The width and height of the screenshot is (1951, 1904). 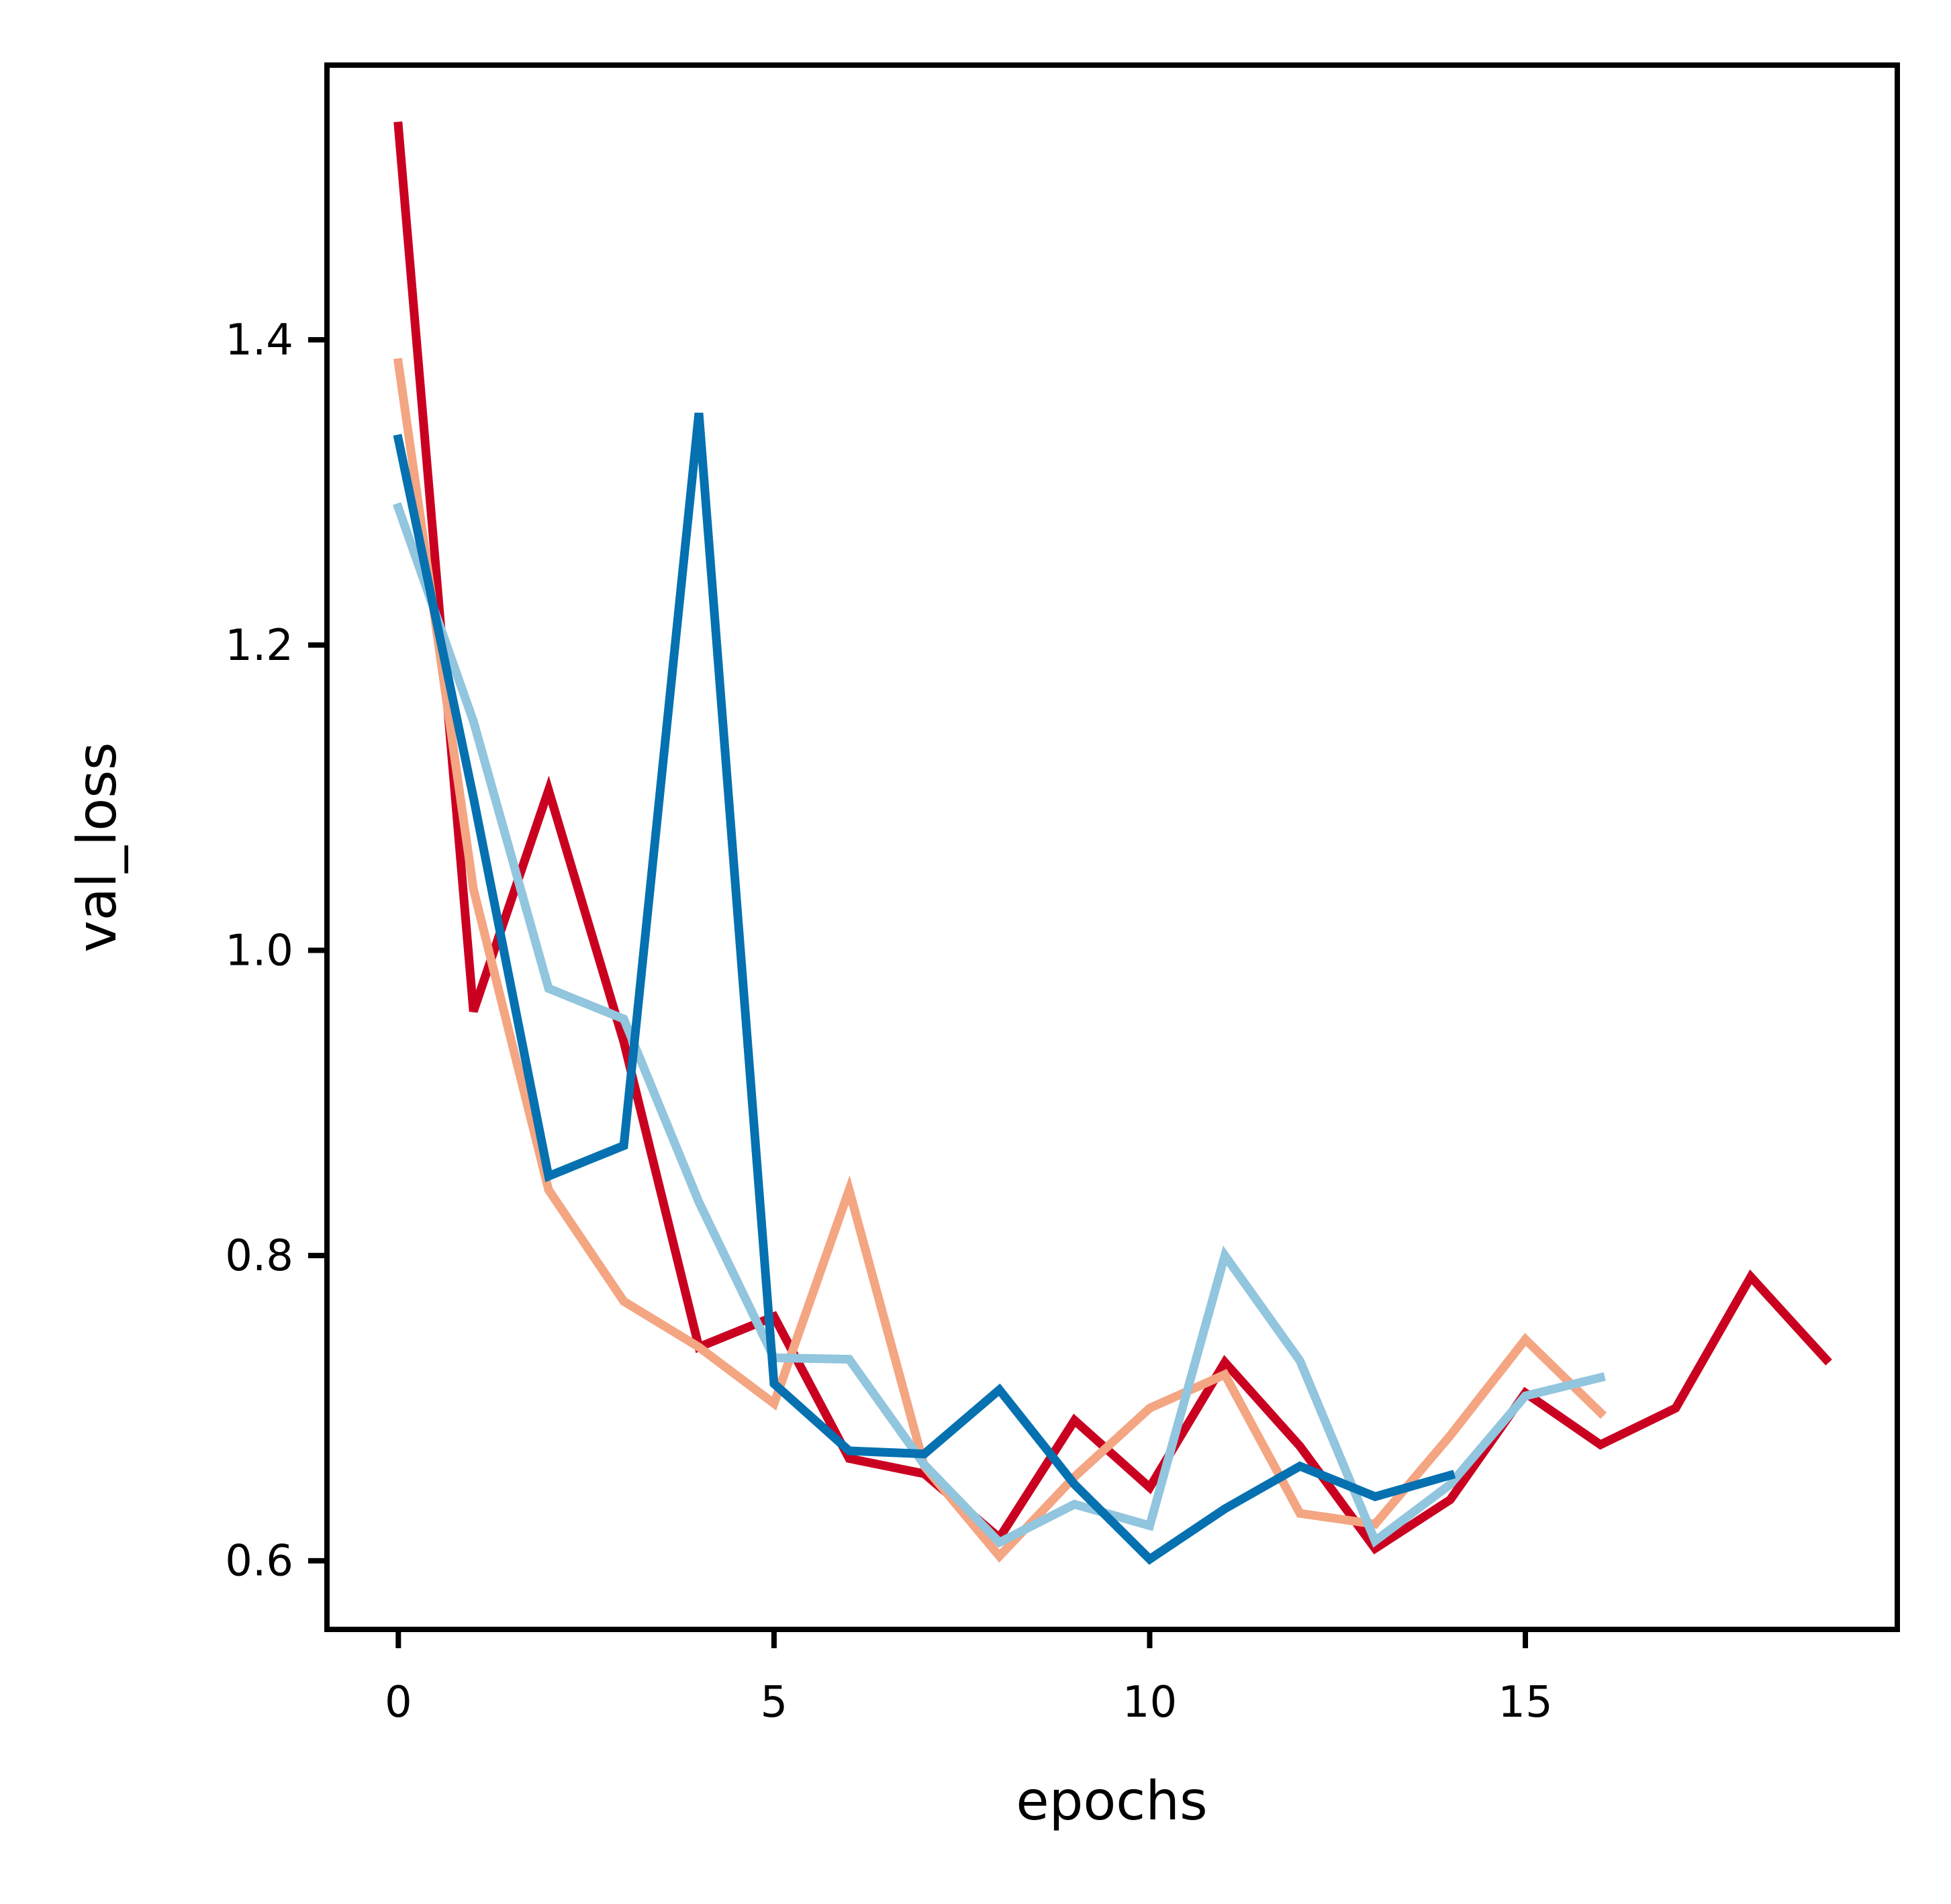 What do you see at coordinates (97, 847) in the screenshot?
I see `y-axis-label: val_loss` at bounding box center [97, 847].